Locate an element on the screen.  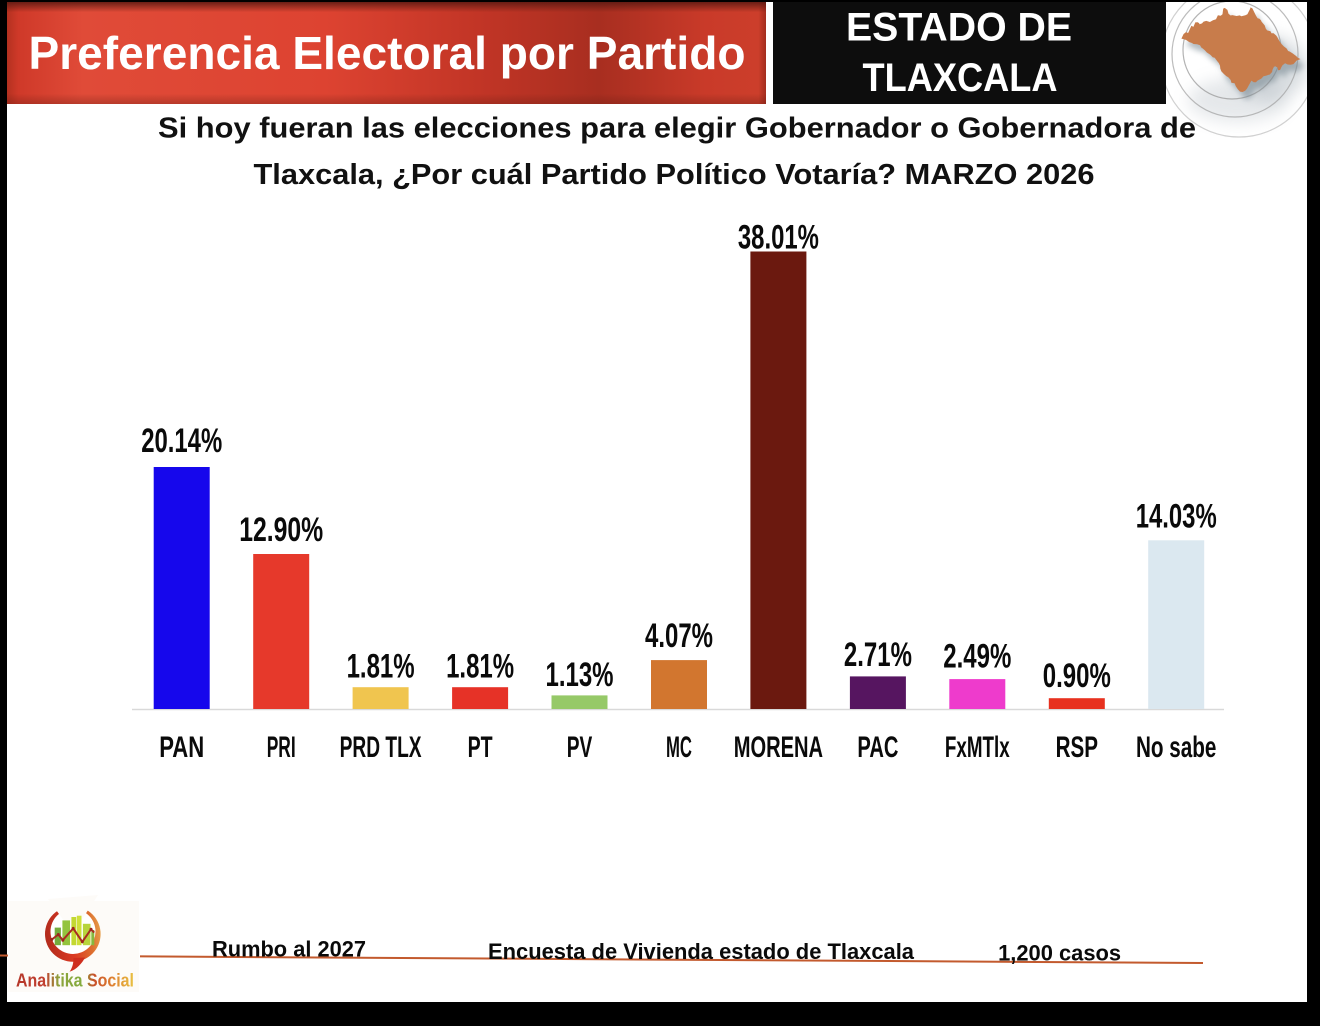
svg-text: PV is located at coordinates (580, 747).